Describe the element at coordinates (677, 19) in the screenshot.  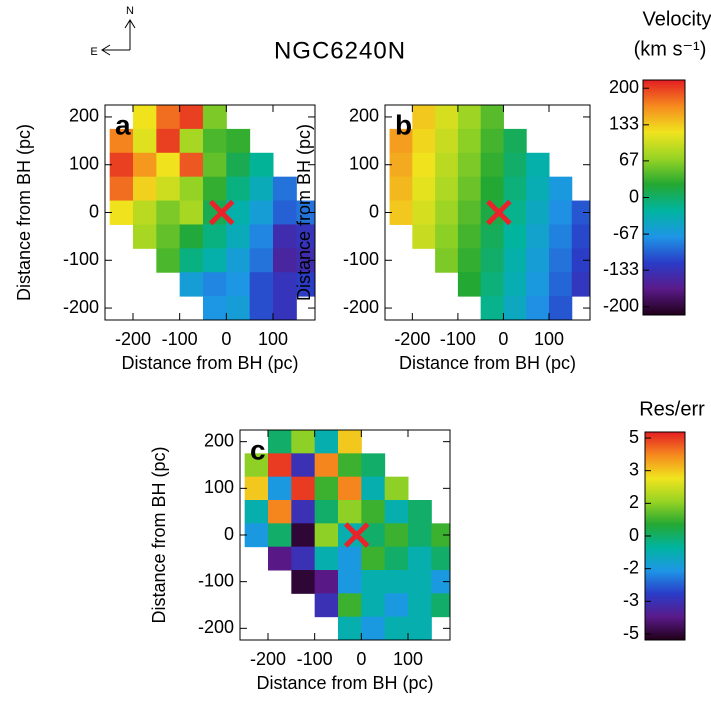
I see `colorbar-title: Velocity` at that location.